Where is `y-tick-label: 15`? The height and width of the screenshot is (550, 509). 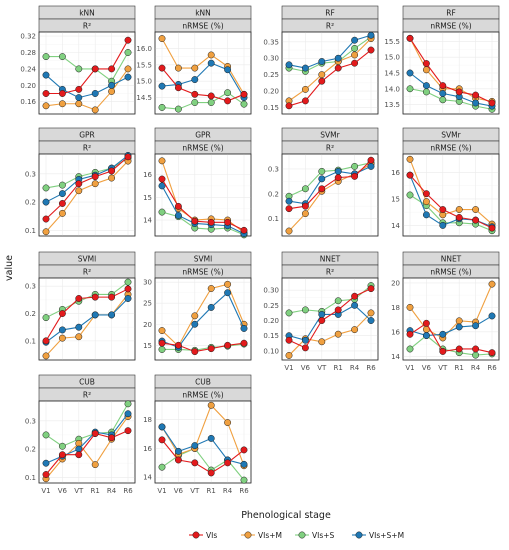 y-tick-label: 15 is located at coordinates (147, 198).